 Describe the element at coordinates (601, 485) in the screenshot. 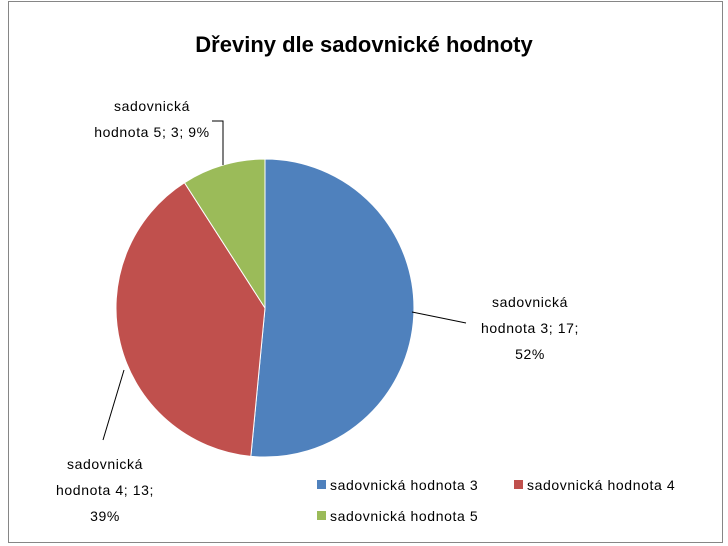

I see `legend-label-2: sadovnická hodnota 4` at that location.